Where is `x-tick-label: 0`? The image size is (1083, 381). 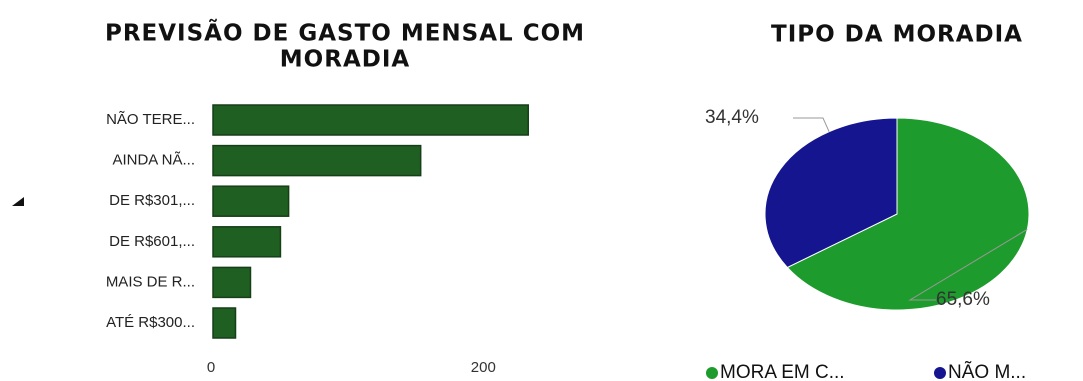
x-tick-label: 0 is located at coordinates (211, 367).